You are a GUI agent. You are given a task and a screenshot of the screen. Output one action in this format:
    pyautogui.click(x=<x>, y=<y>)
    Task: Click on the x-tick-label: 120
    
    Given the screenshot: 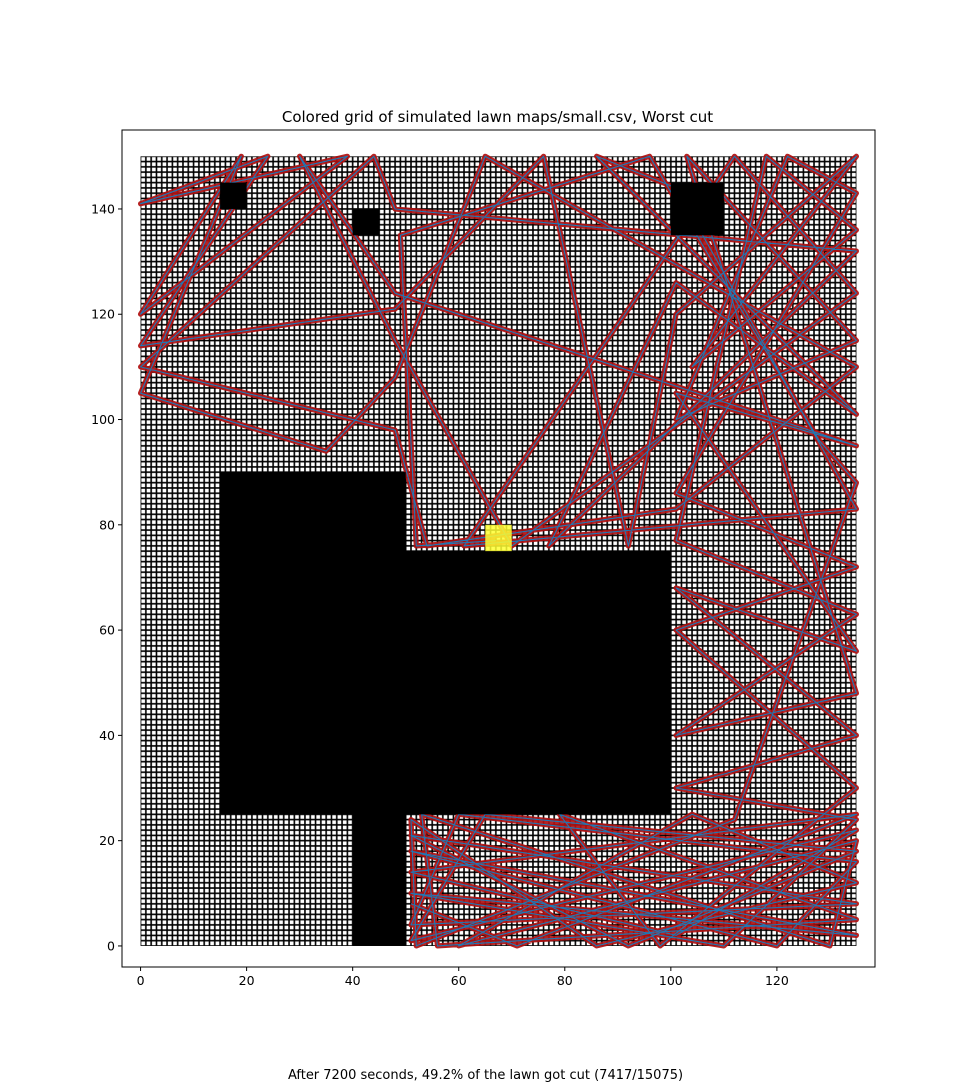 What is the action you would take?
    pyautogui.click(x=777, y=980)
    